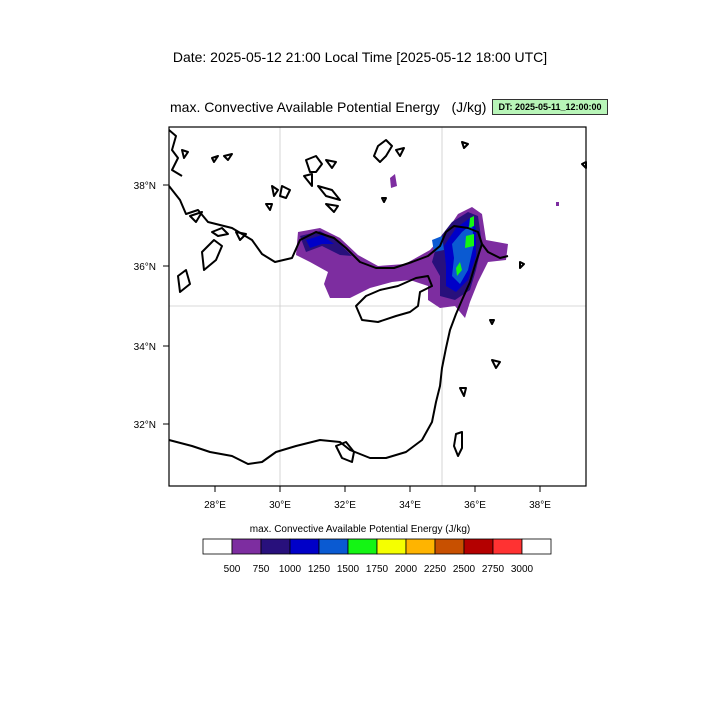 The image size is (720, 720). What do you see at coordinates (493, 569) in the screenshot?
I see `colorbar-label-2750: 2750` at bounding box center [493, 569].